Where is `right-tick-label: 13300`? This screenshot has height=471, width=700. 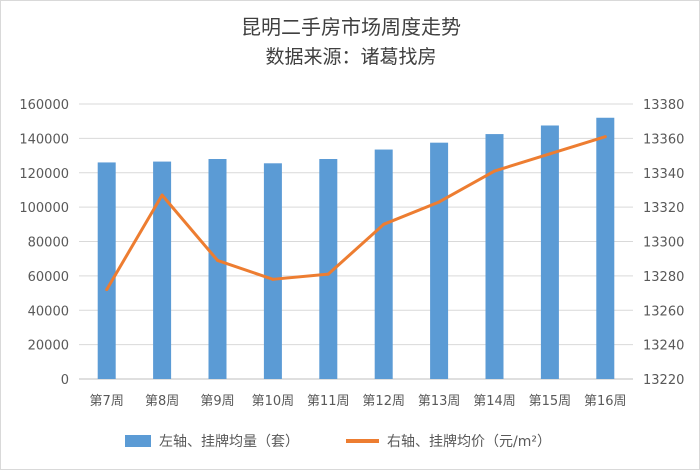
right-tick-label: 13300 is located at coordinates (663, 243).